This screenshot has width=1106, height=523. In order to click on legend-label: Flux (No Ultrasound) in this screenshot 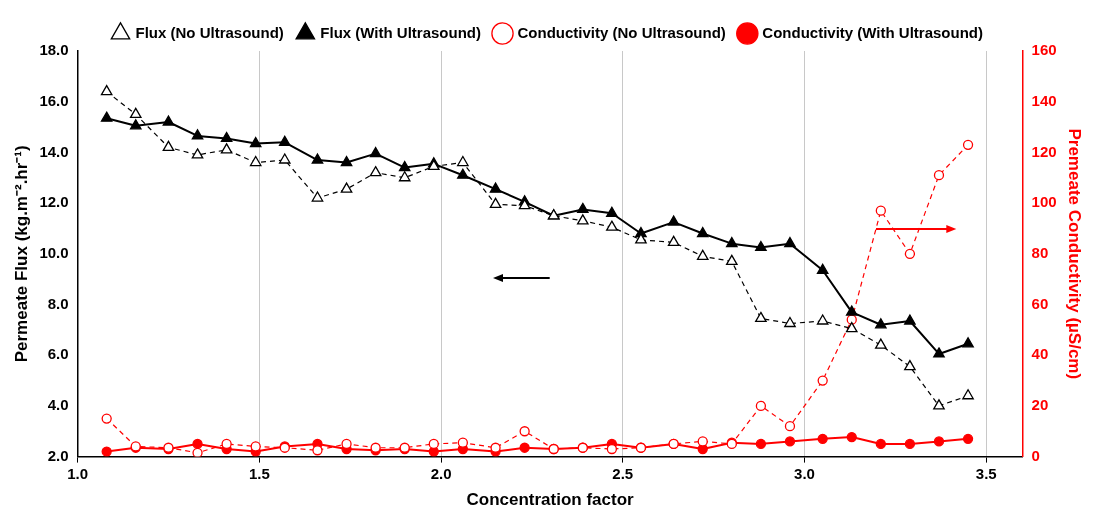, I will do `click(209, 32)`.